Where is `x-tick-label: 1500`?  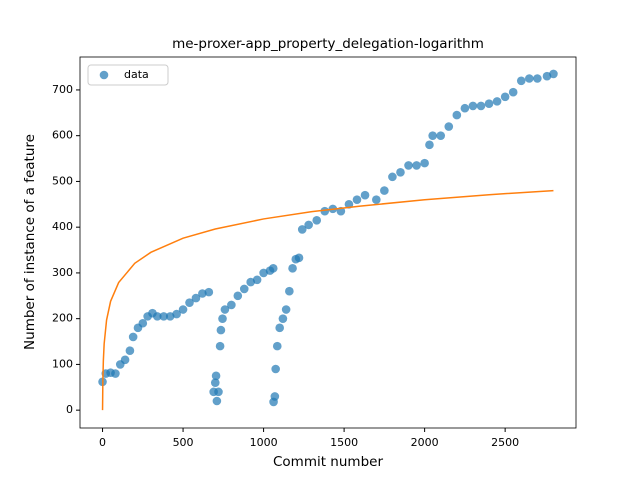
x-tick-label: 1500 is located at coordinates (344, 442).